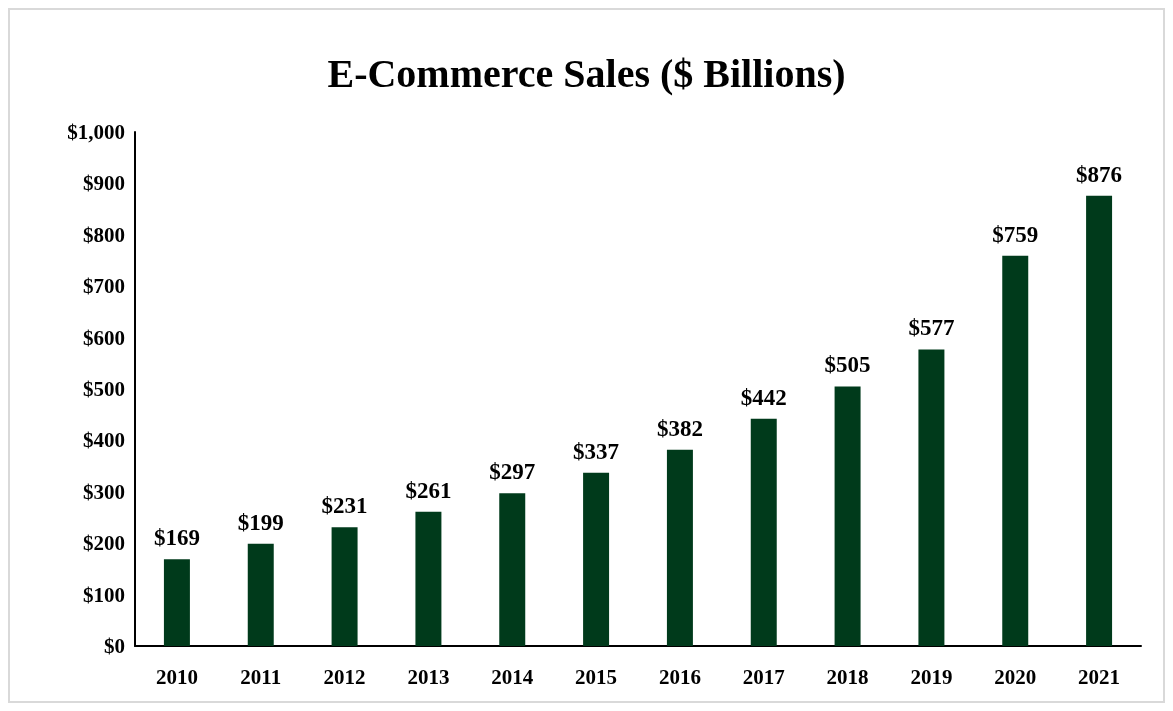  Describe the element at coordinates (596, 676) in the screenshot. I see `x-tick-label: 2015` at that location.